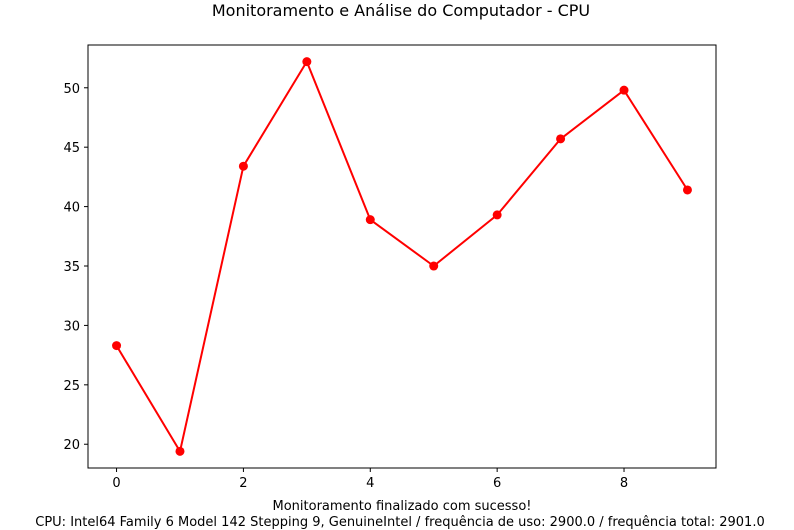 Image resolution: width=794 pixels, height=530 pixels. I want to click on y-tick-label: 45, so click(71, 148).